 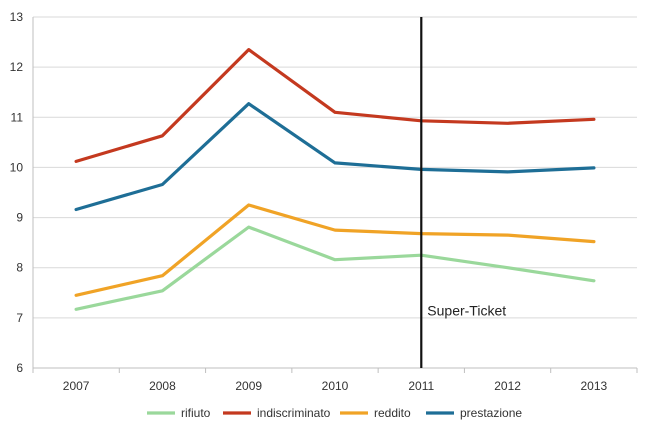 What do you see at coordinates (466, 310) in the screenshot?
I see `annotation-label: Super-Ticket` at bounding box center [466, 310].